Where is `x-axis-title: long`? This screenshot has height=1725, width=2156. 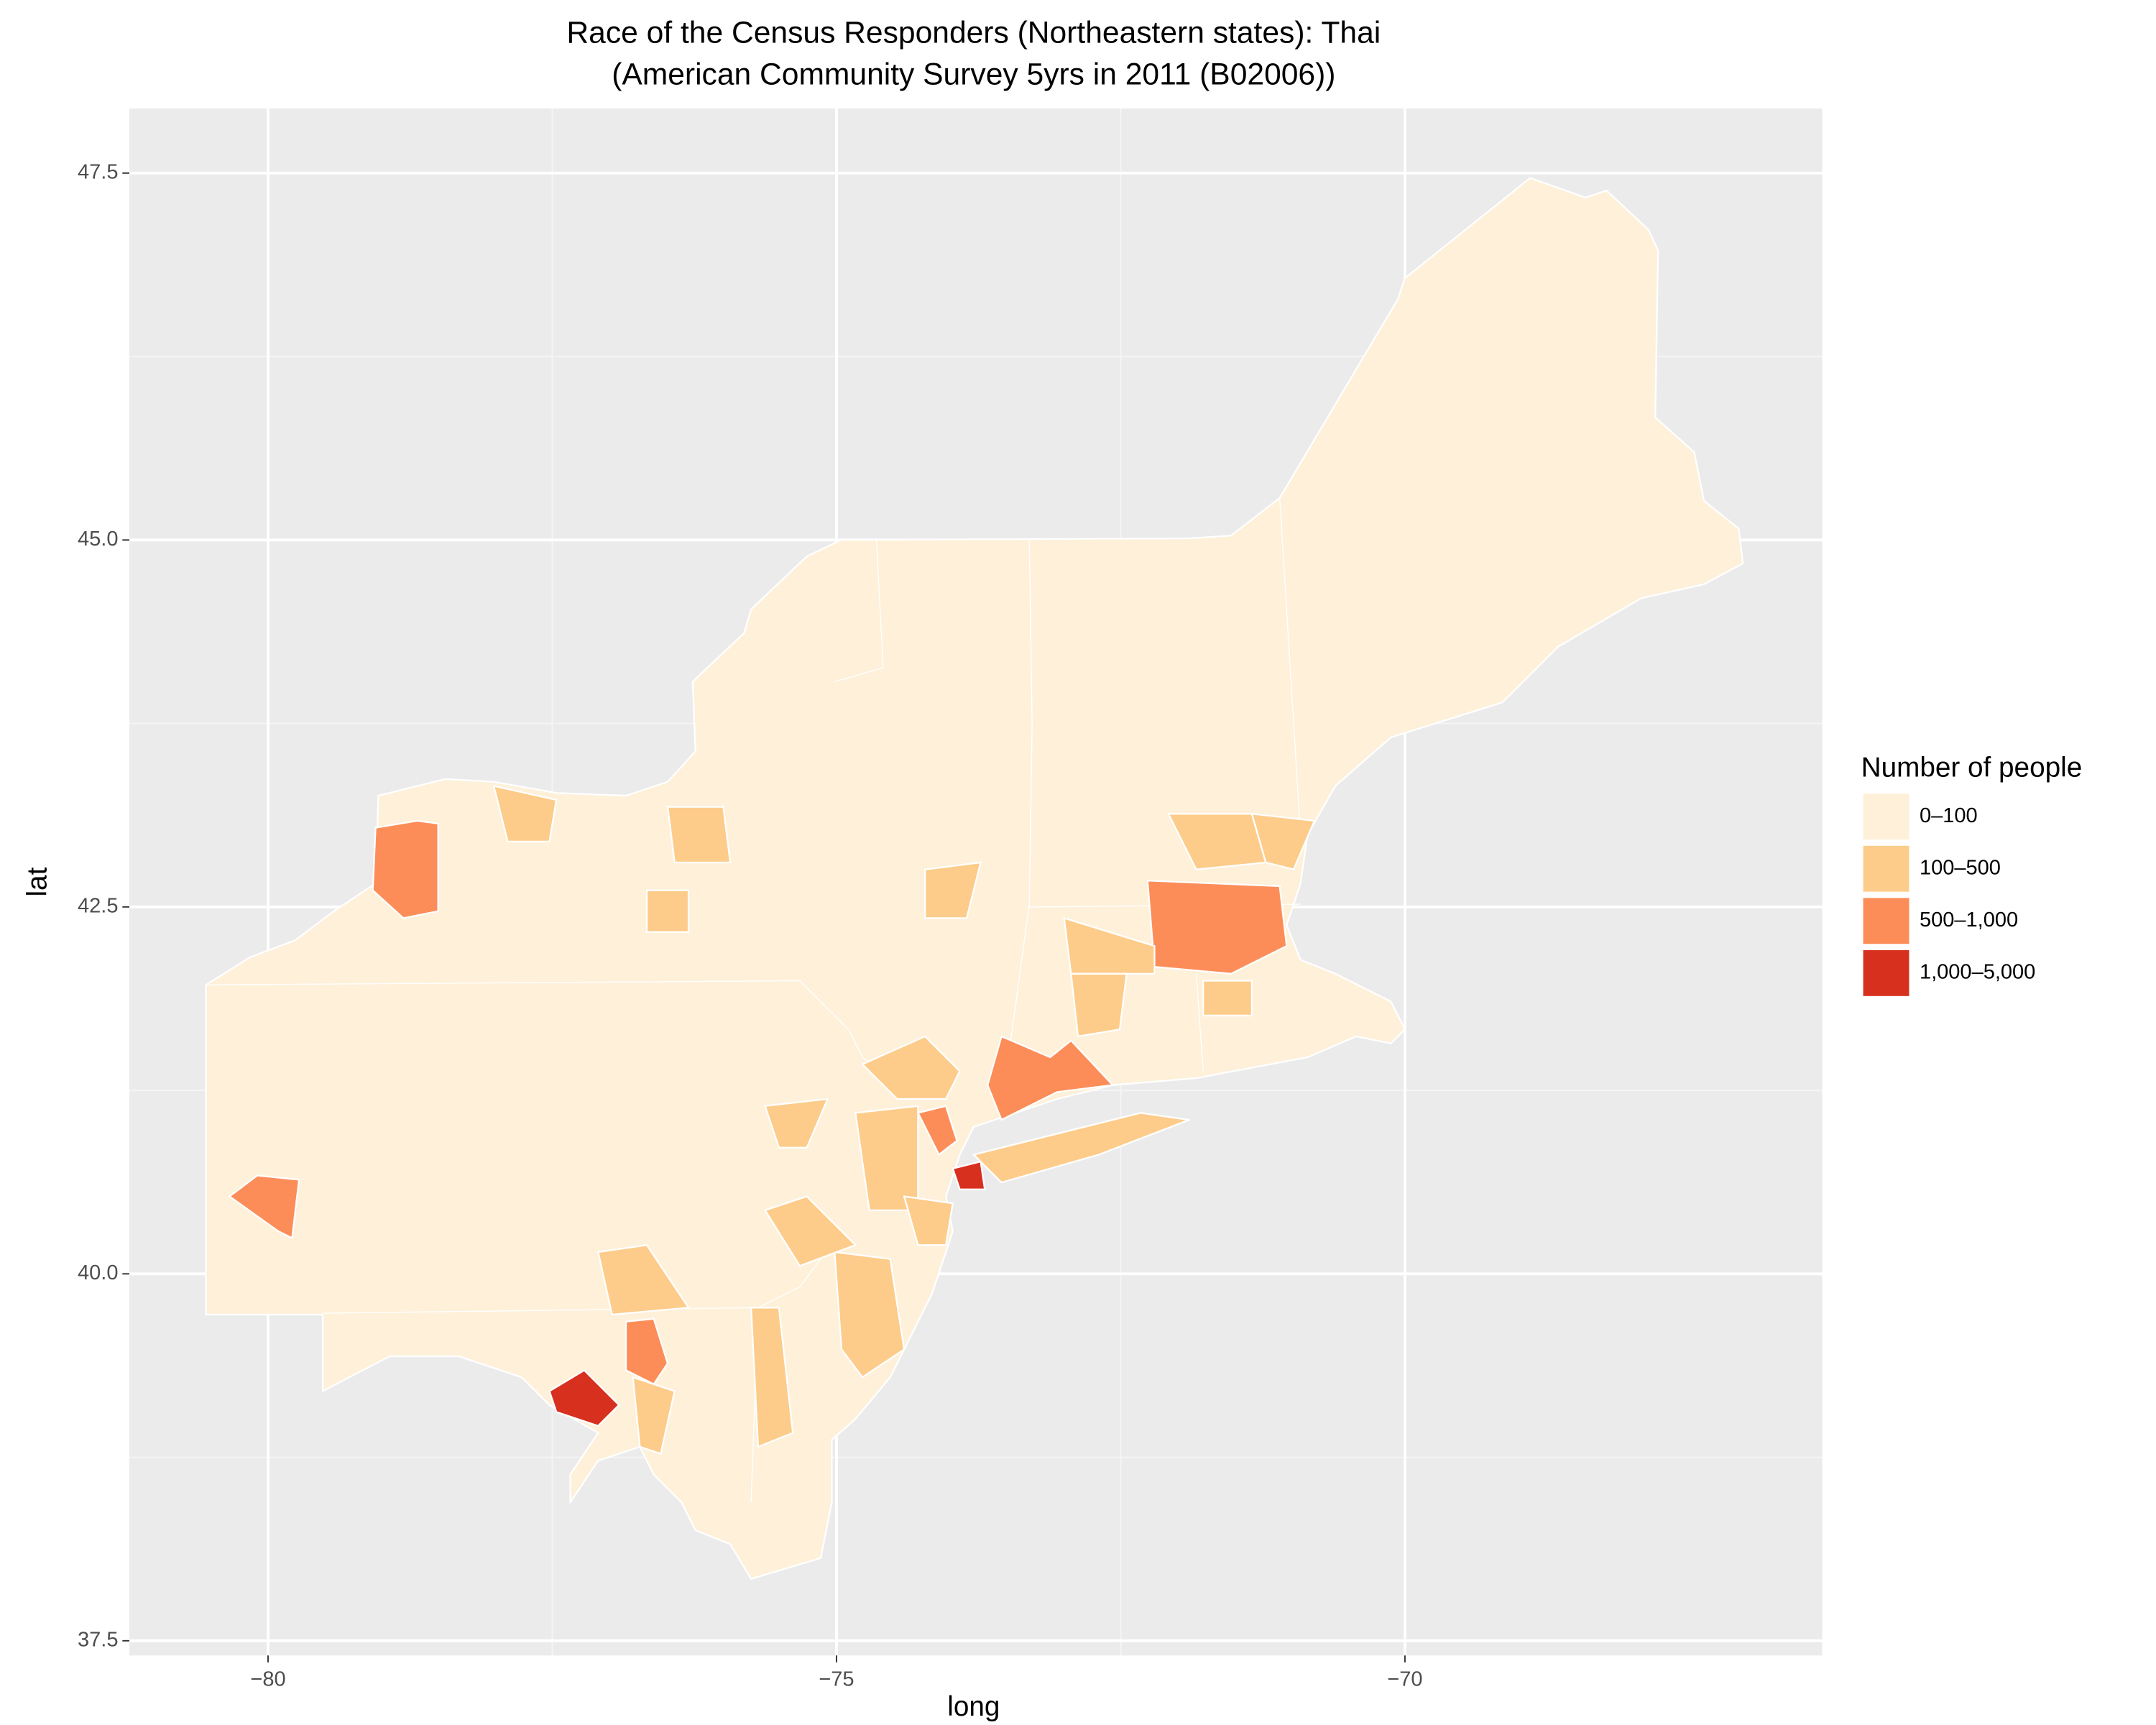 x-axis-title: long is located at coordinates (974, 1706).